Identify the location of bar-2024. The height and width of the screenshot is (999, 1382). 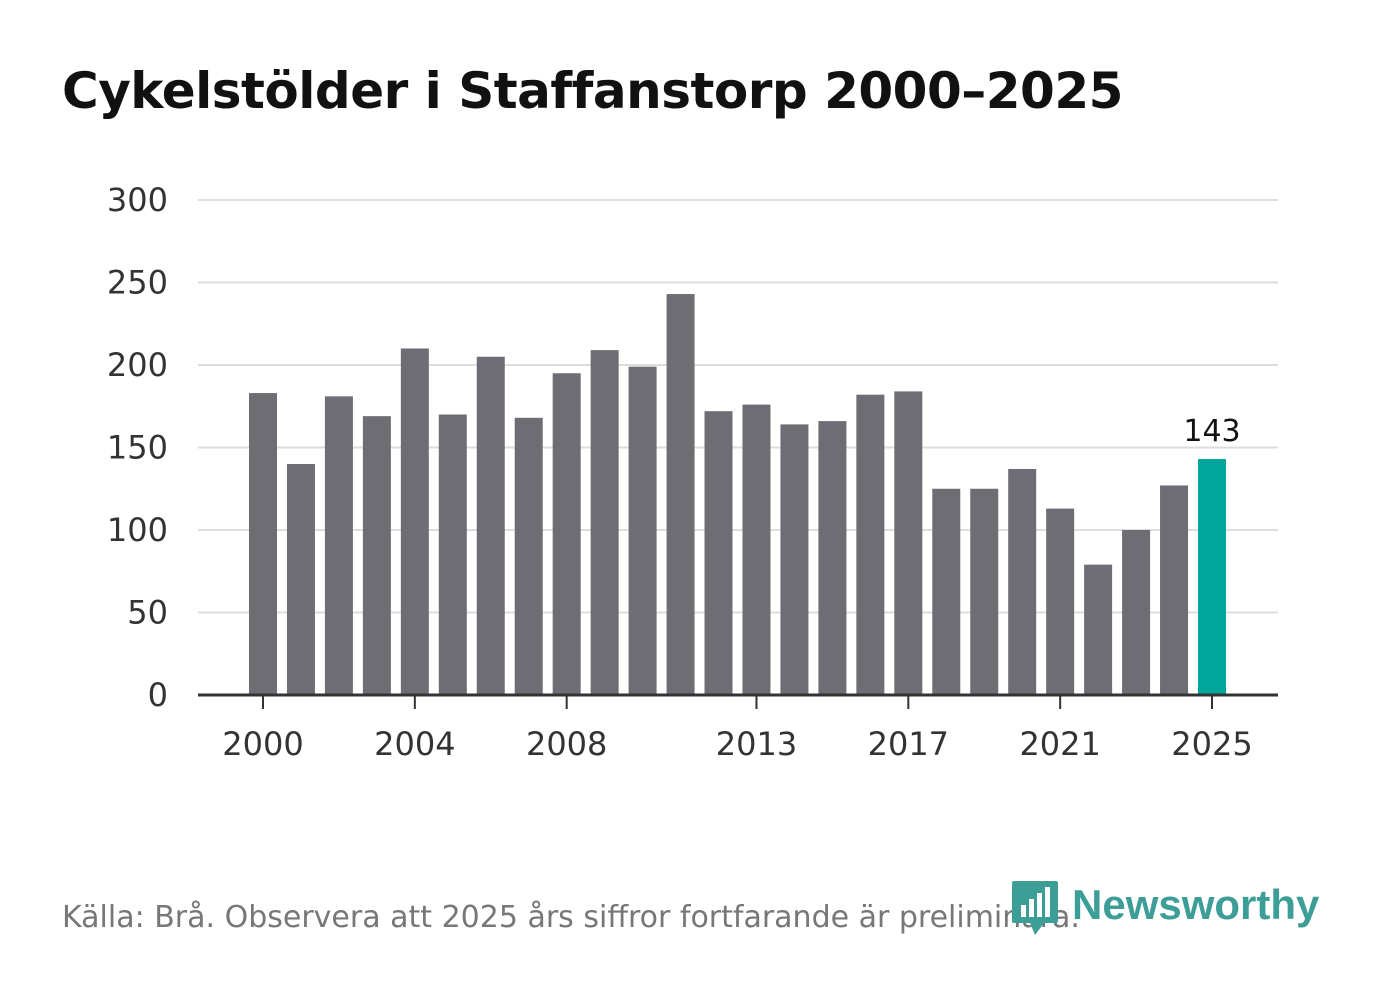
(1174, 590).